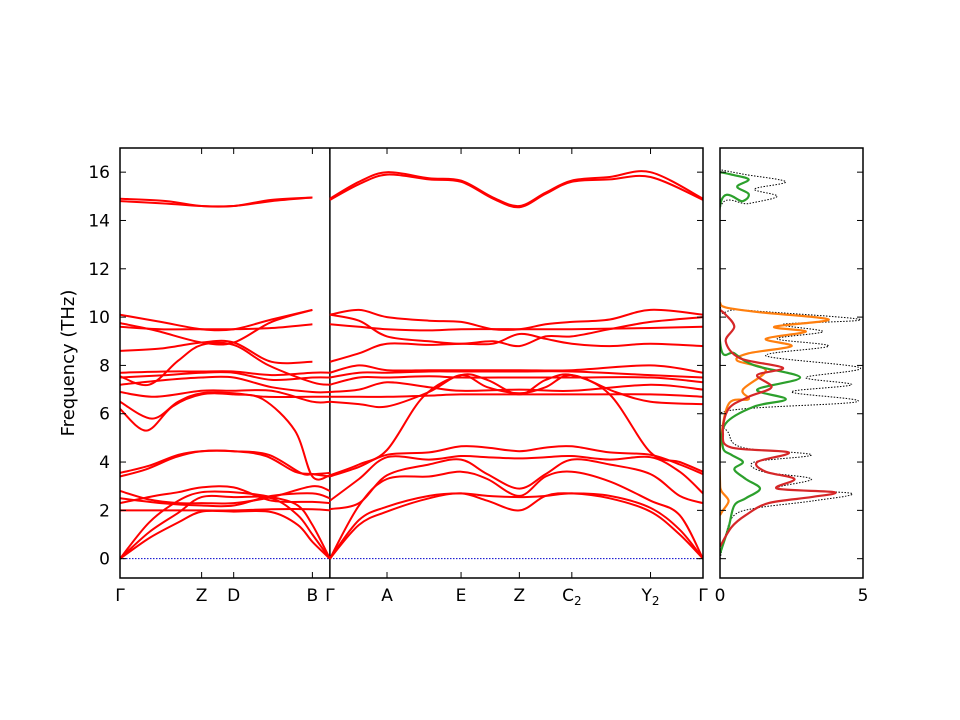 The height and width of the screenshot is (720, 960). I want to click on dos-plot-border, so click(791, 363).